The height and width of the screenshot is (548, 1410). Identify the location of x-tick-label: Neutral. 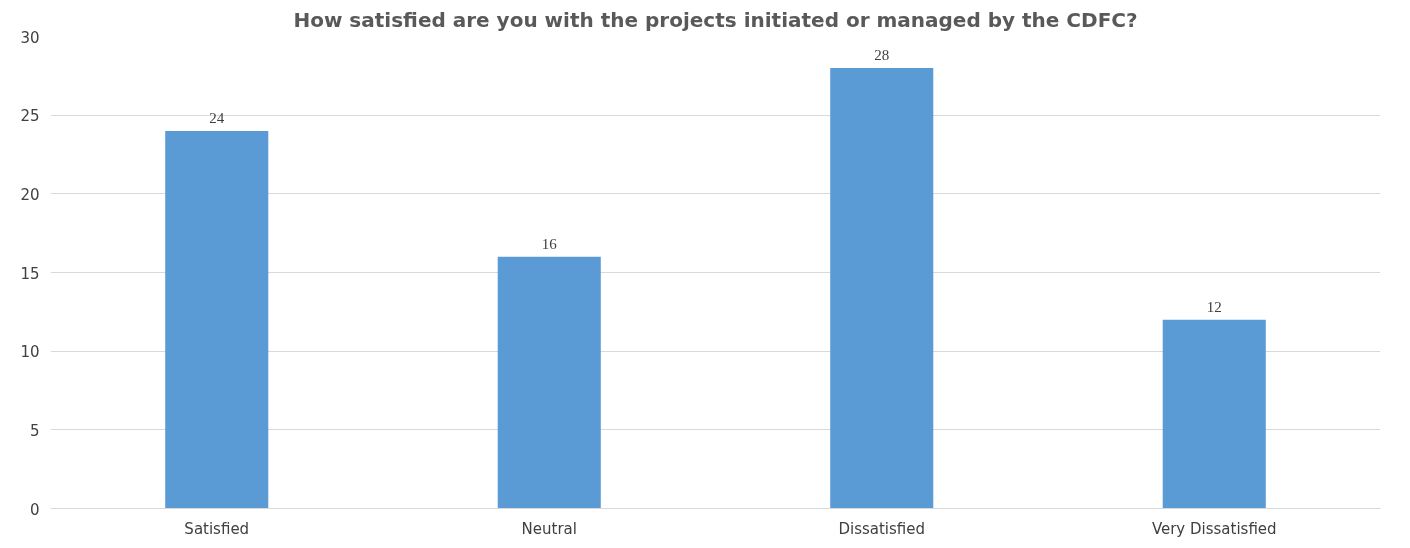
(549, 528).